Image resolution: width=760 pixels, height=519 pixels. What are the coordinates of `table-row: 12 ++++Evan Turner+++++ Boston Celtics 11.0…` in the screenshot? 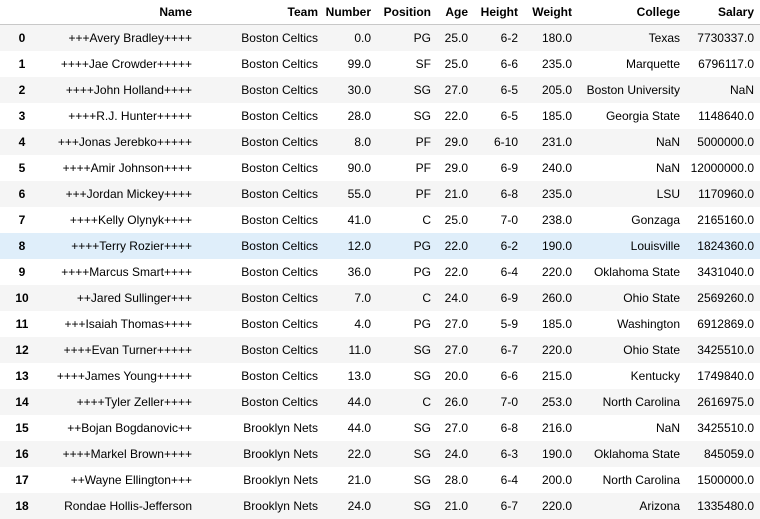 It's located at (380, 350).